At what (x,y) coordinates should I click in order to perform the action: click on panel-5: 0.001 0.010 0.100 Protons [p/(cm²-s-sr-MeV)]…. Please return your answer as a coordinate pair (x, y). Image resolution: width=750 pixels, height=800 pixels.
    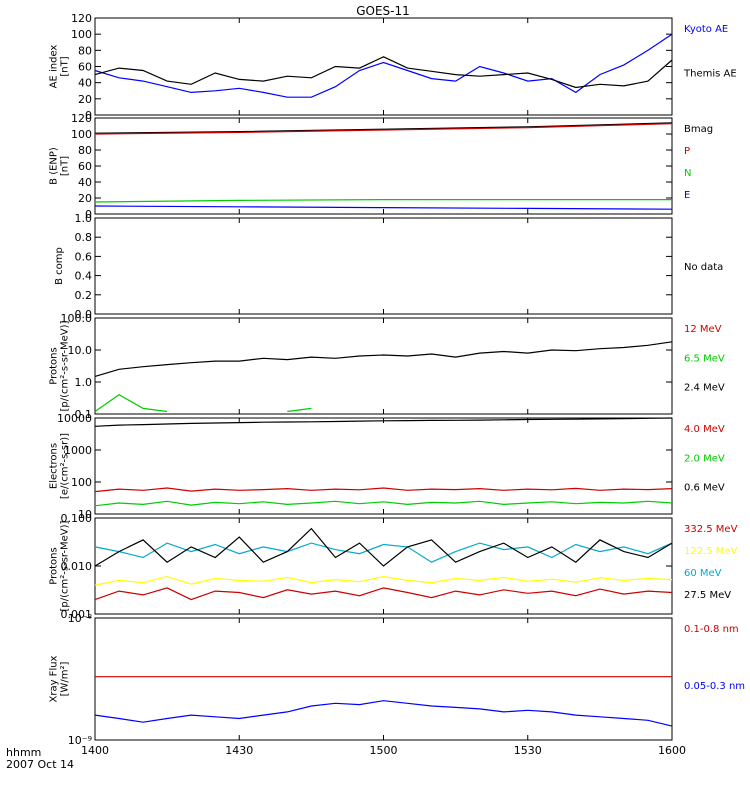
    Looking at the image, I should click on (393, 566).